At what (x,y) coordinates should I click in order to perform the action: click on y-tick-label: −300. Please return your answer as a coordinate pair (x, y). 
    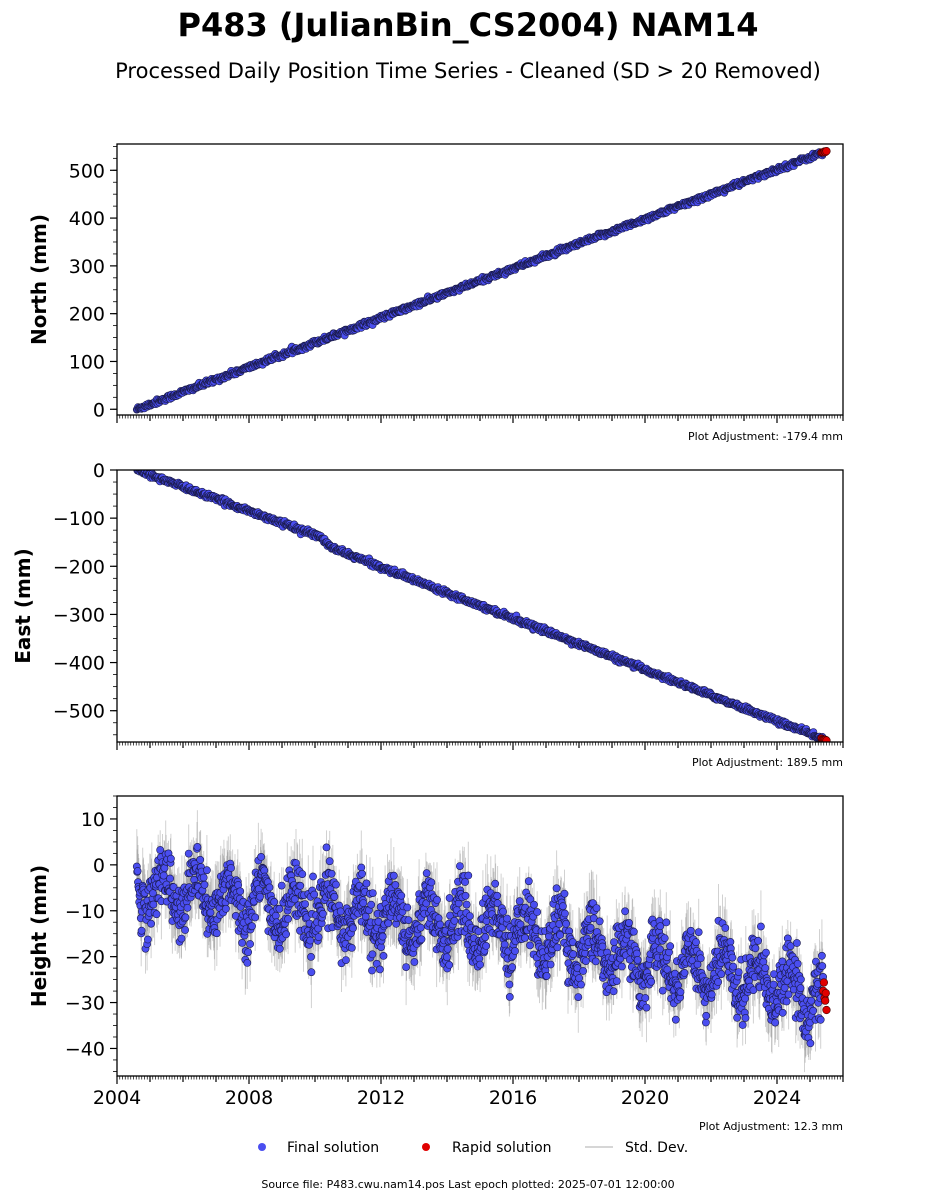
    Looking at the image, I should click on (79, 615).